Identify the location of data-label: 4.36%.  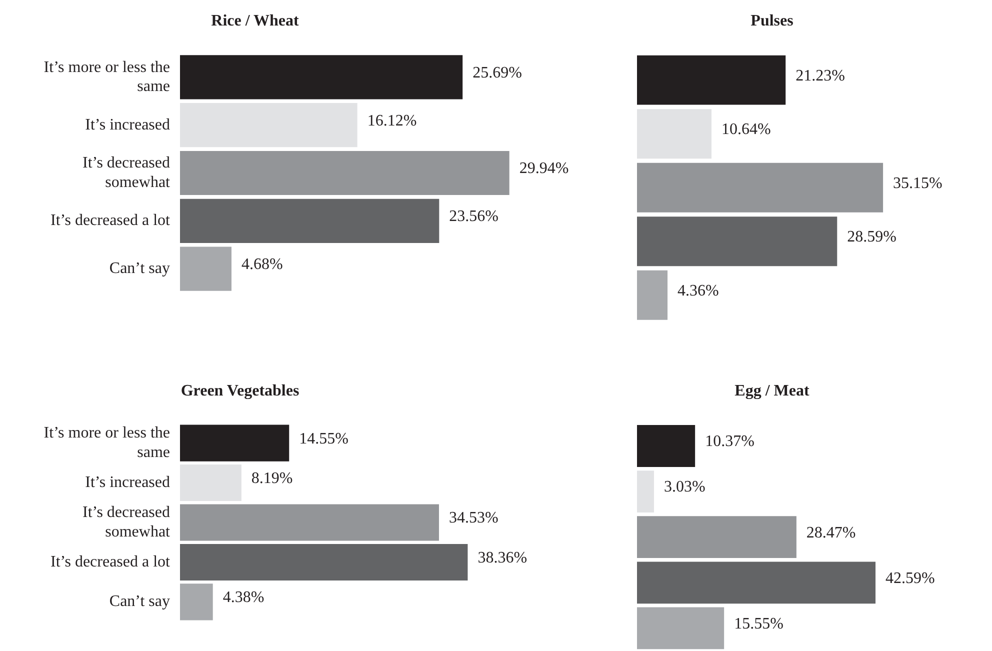
(698, 291).